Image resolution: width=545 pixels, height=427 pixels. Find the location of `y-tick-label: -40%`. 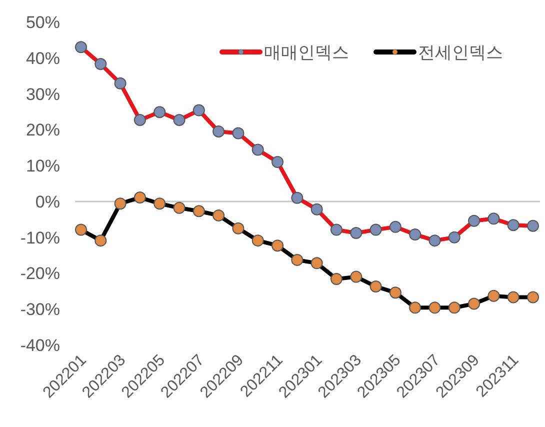

y-tick-label: -40% is located at coordinates (40, 345).